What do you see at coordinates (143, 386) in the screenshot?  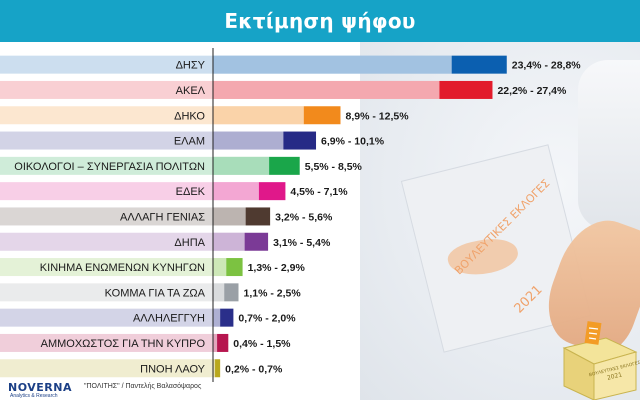 I see `footer-credit: "ΠΟΛΙΤΗΣ" / Παντελής Βαλασόψαρος` at bounding box center [143, 386].